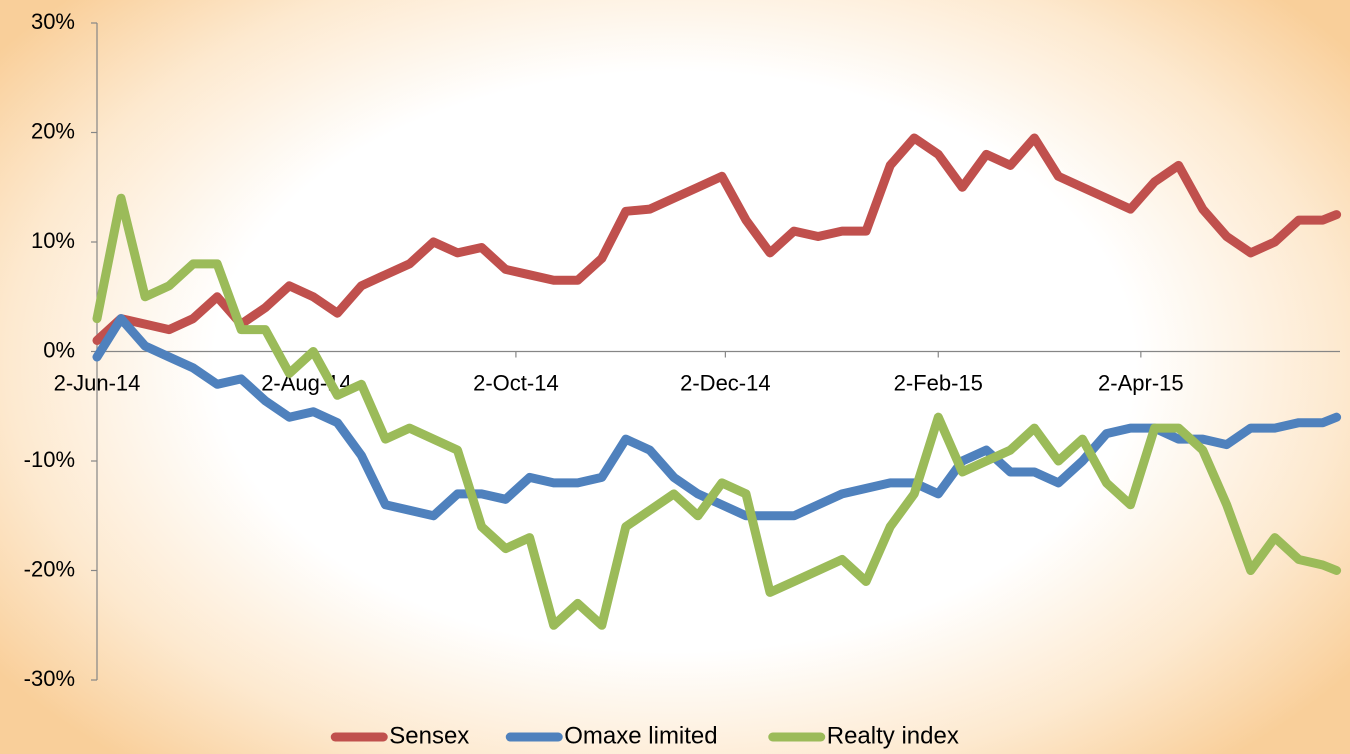  What do you see at coordinates (59, 349) in the screenshot?
I see `y-tick-label: 0%` at bounding box center [59, 349].